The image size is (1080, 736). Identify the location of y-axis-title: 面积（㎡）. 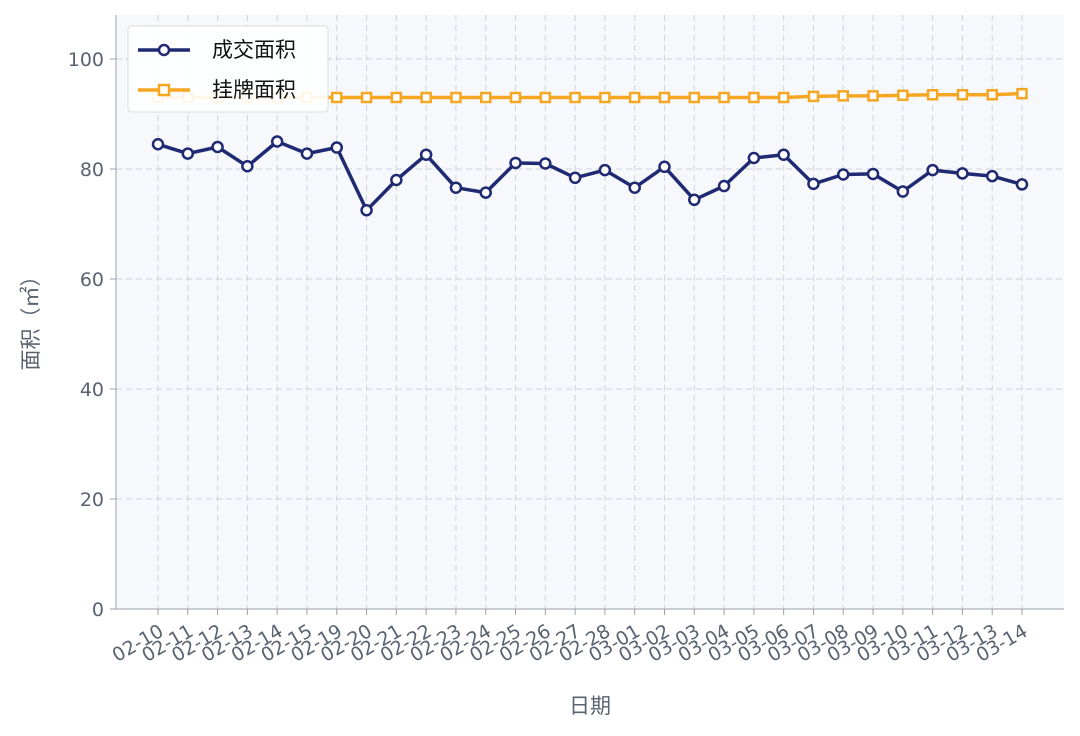
(31, 318).